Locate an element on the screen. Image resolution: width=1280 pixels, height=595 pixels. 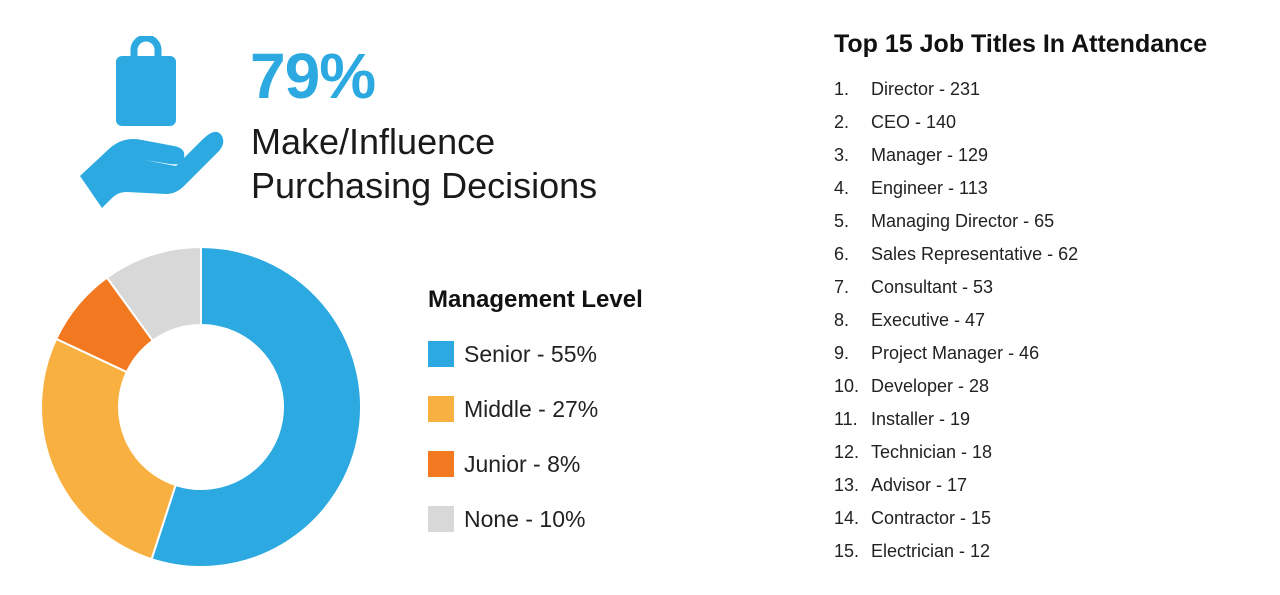
jobs-item-number: 4. is located at coordinates (842, 188).